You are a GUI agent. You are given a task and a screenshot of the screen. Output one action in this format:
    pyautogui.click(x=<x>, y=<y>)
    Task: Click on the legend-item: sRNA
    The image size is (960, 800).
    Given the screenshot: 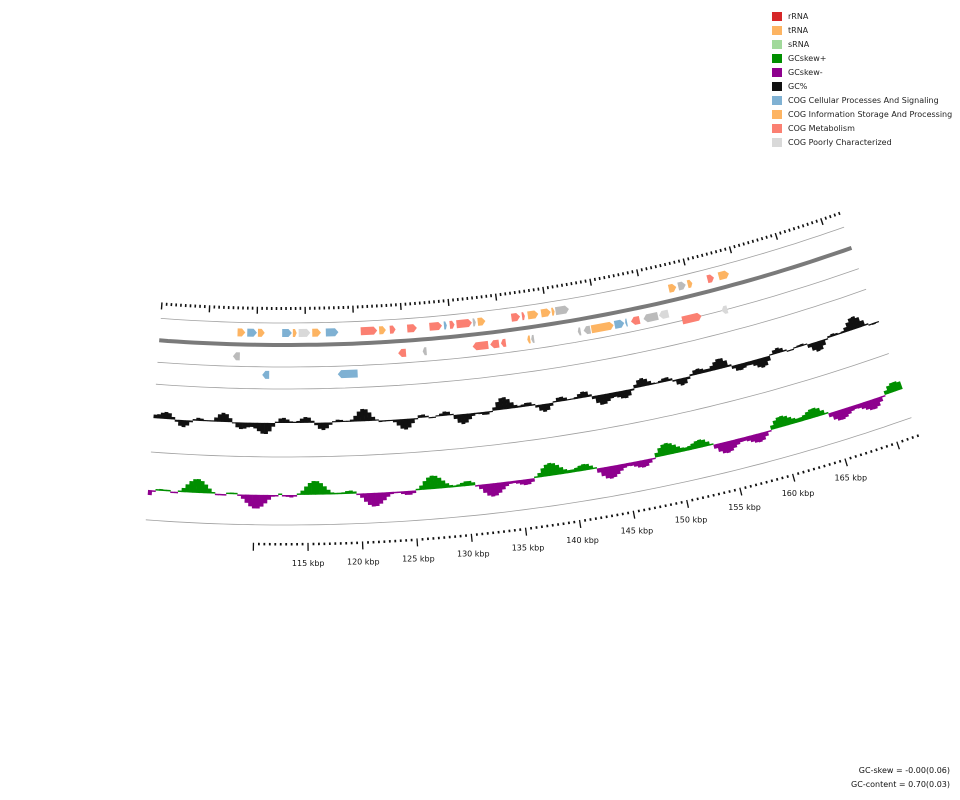 What is the action you would take?
    pyautogui.click(x=862, y=44)
    